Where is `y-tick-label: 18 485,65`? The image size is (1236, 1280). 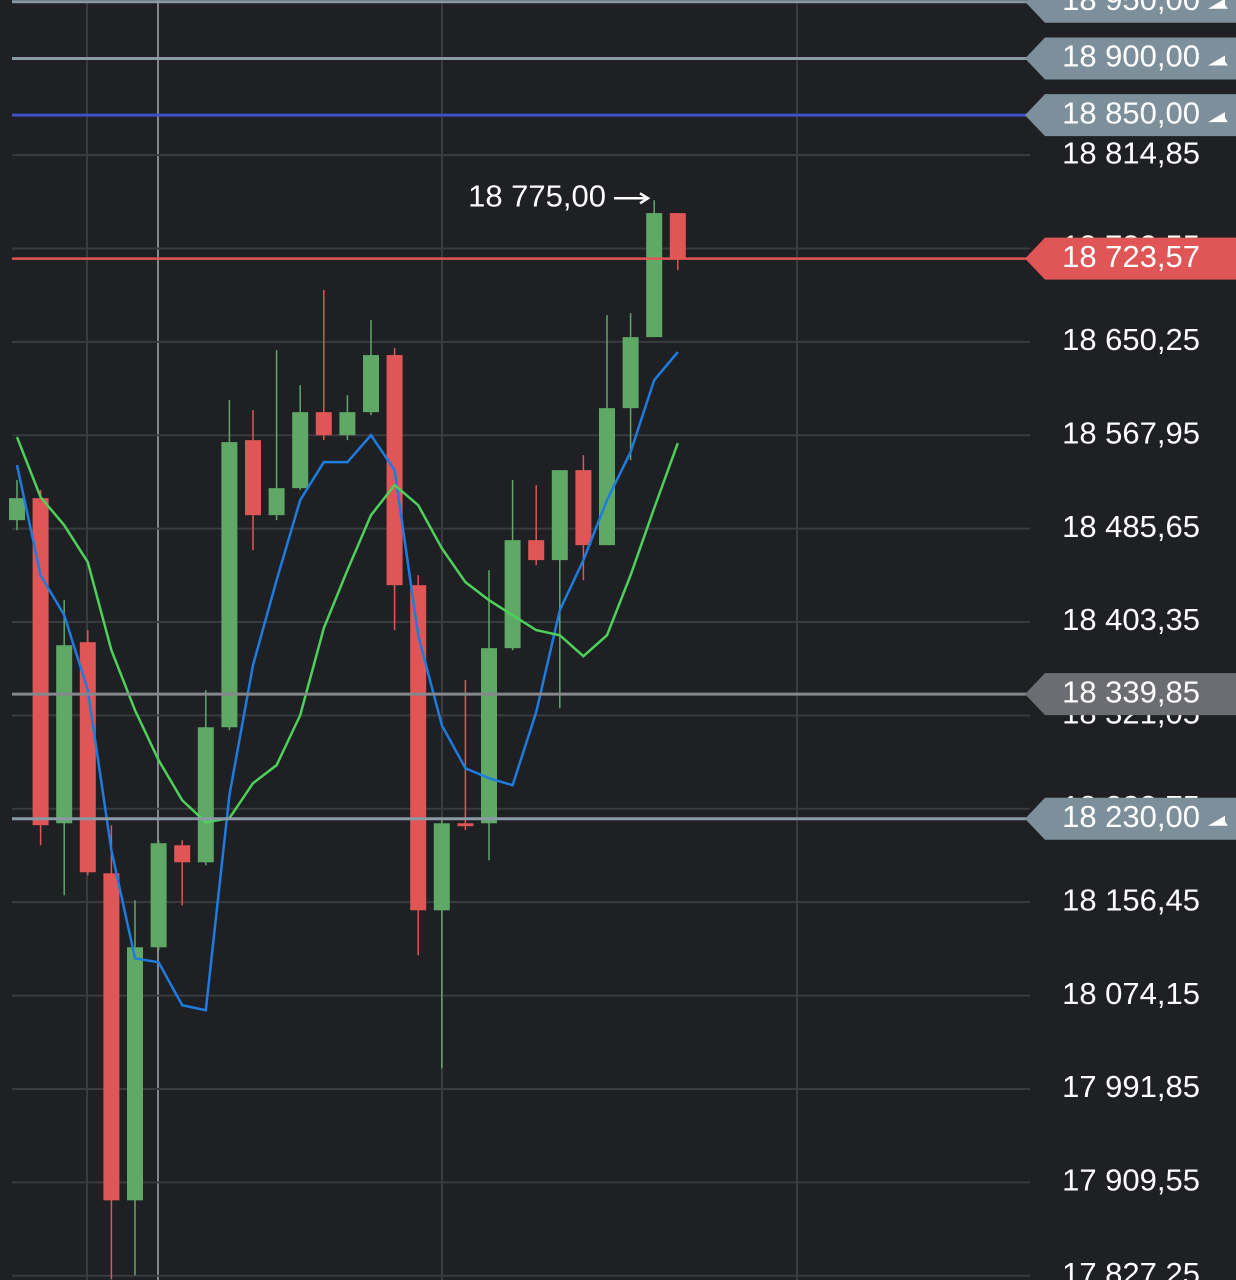
y-tick-label: 18 485,65 is located at coordinates (1131, 526).